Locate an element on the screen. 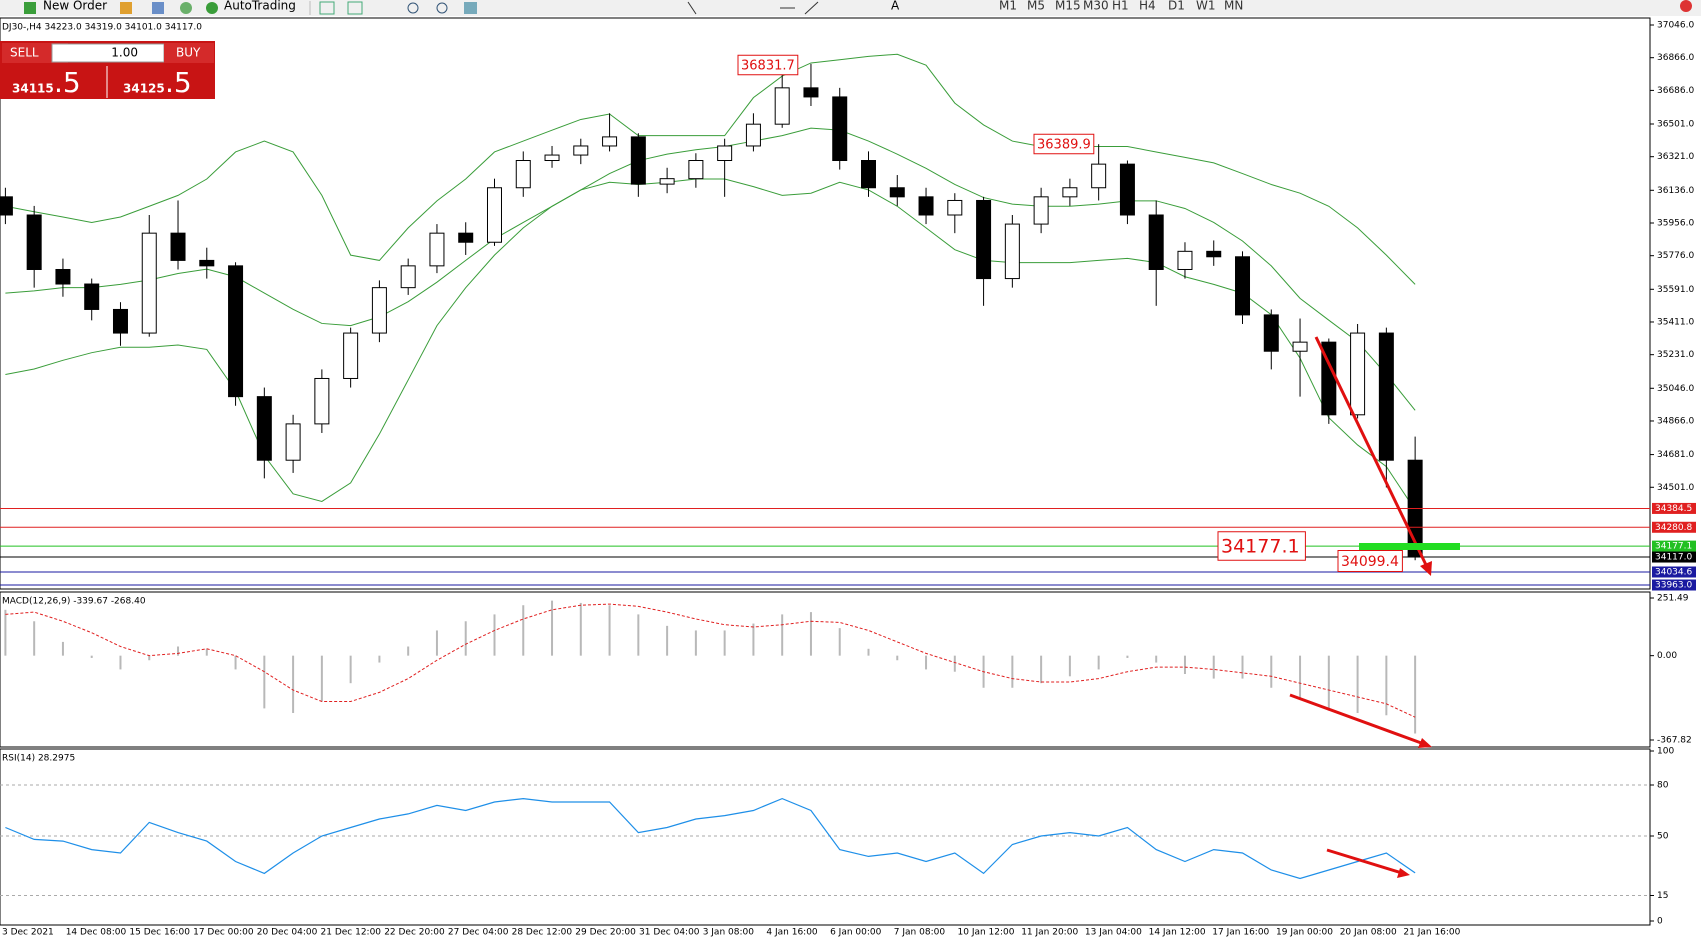  y-tick-label: 36686.0 is located at coordinates (1675, 91).